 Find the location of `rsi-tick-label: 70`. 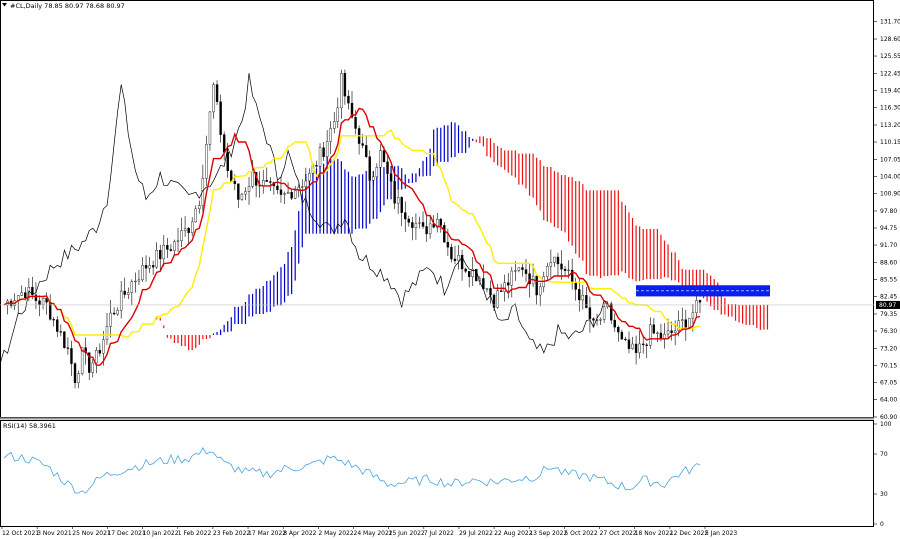

rsi-tick-label: 70 is located at coordinates (884, 454).